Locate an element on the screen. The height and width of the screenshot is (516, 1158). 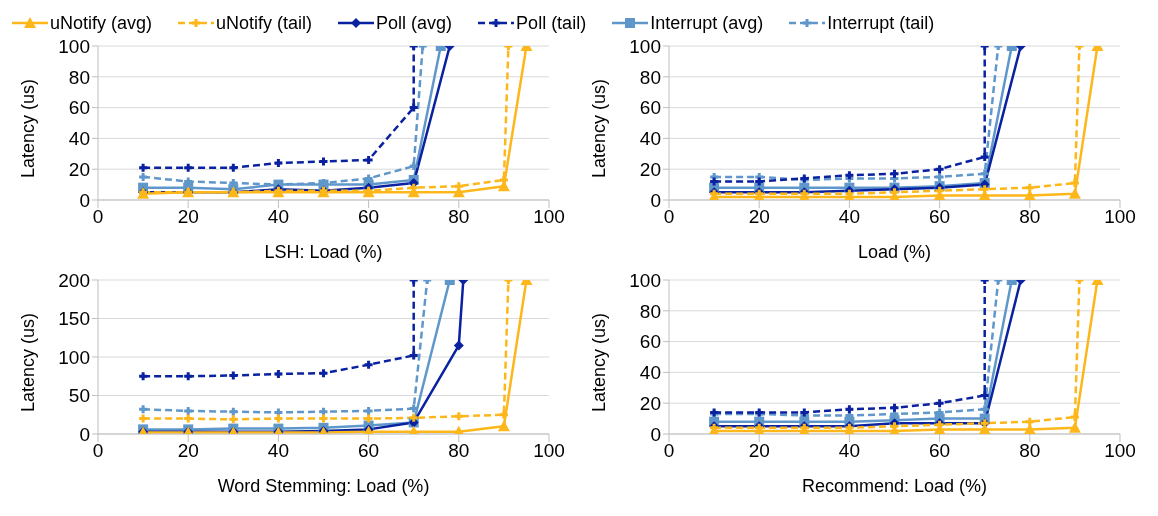
legend-label: uNotify (avg) is located at coordinates (101, 23).